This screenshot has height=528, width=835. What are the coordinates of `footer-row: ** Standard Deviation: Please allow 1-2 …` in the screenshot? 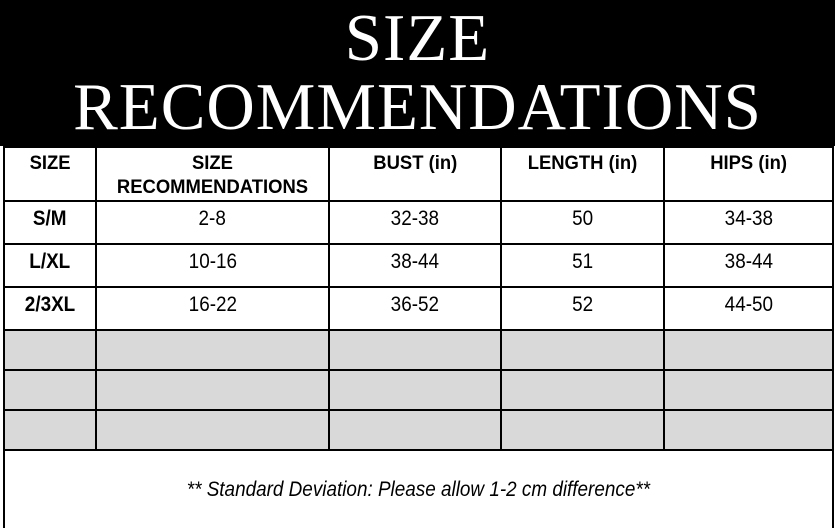 It's located at (418, 488).